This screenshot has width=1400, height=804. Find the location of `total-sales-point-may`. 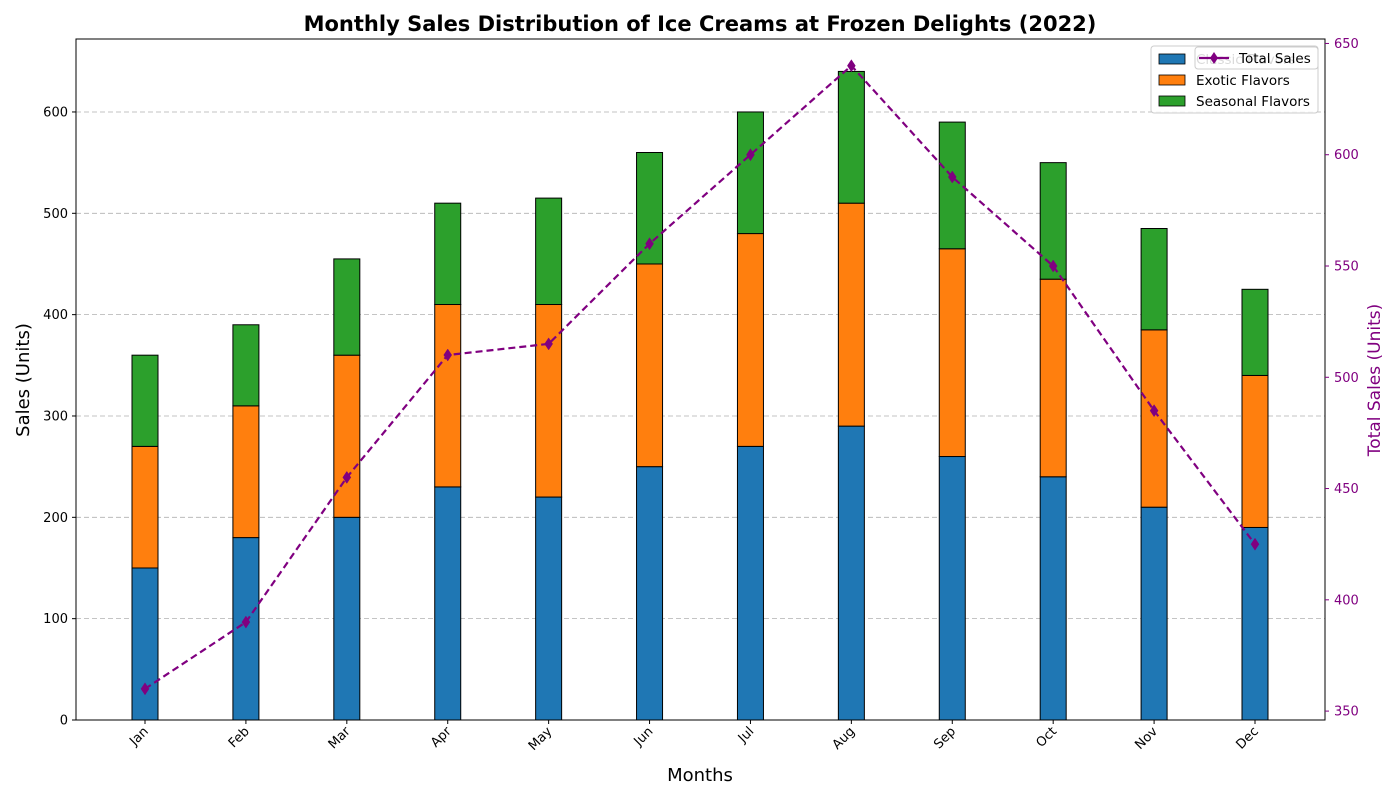

total-sales-point-may is located at coordinates (548, 344).